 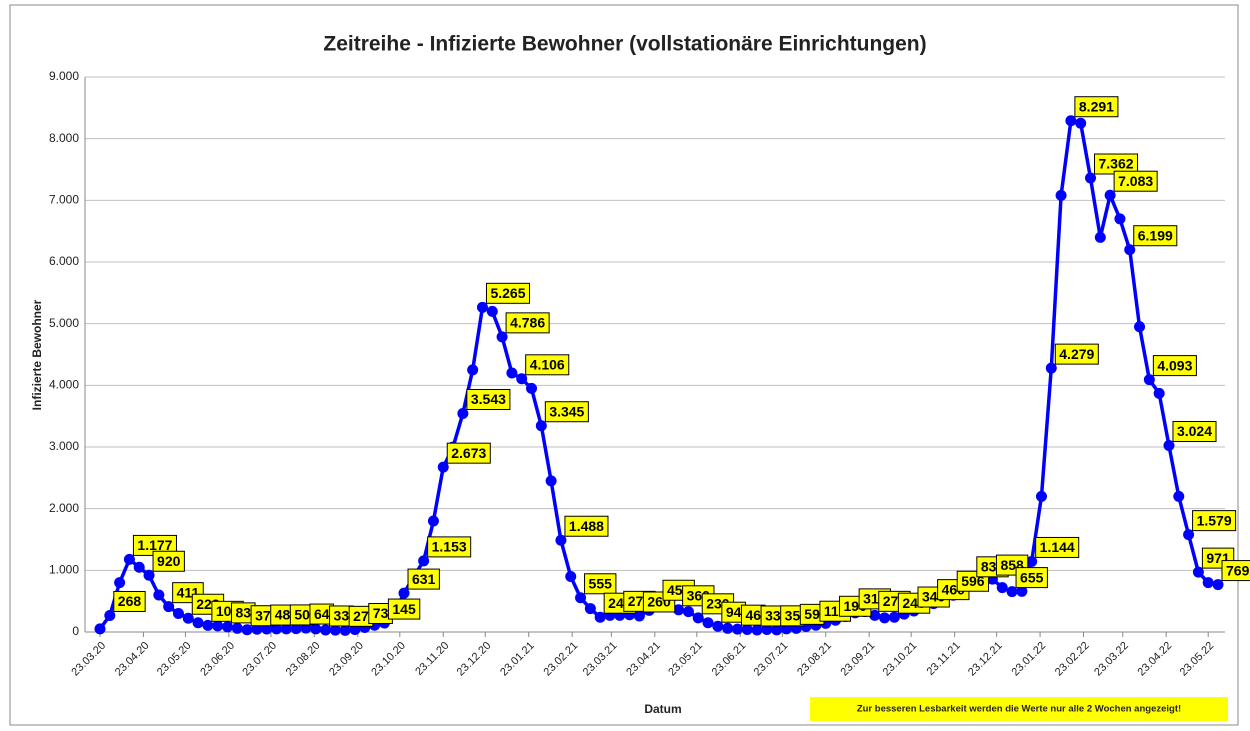 I want to click on value-label: 145, so click(x=404, y=609).